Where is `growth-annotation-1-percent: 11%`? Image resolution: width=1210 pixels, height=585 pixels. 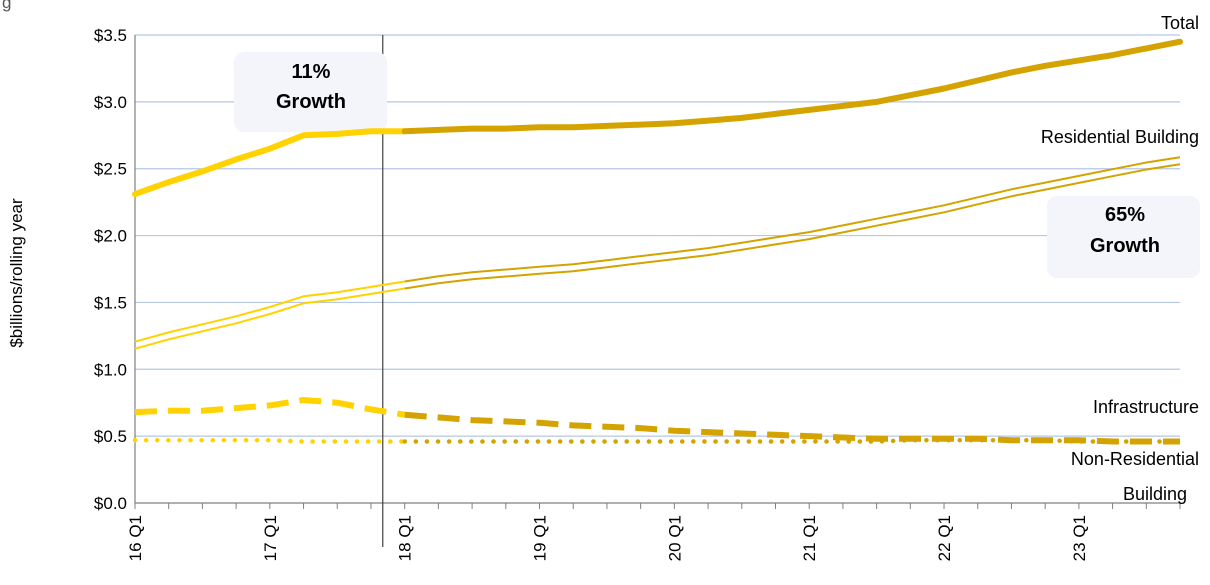 growth-annotation-1-percent: 11% is located at coordinates (311, 72).